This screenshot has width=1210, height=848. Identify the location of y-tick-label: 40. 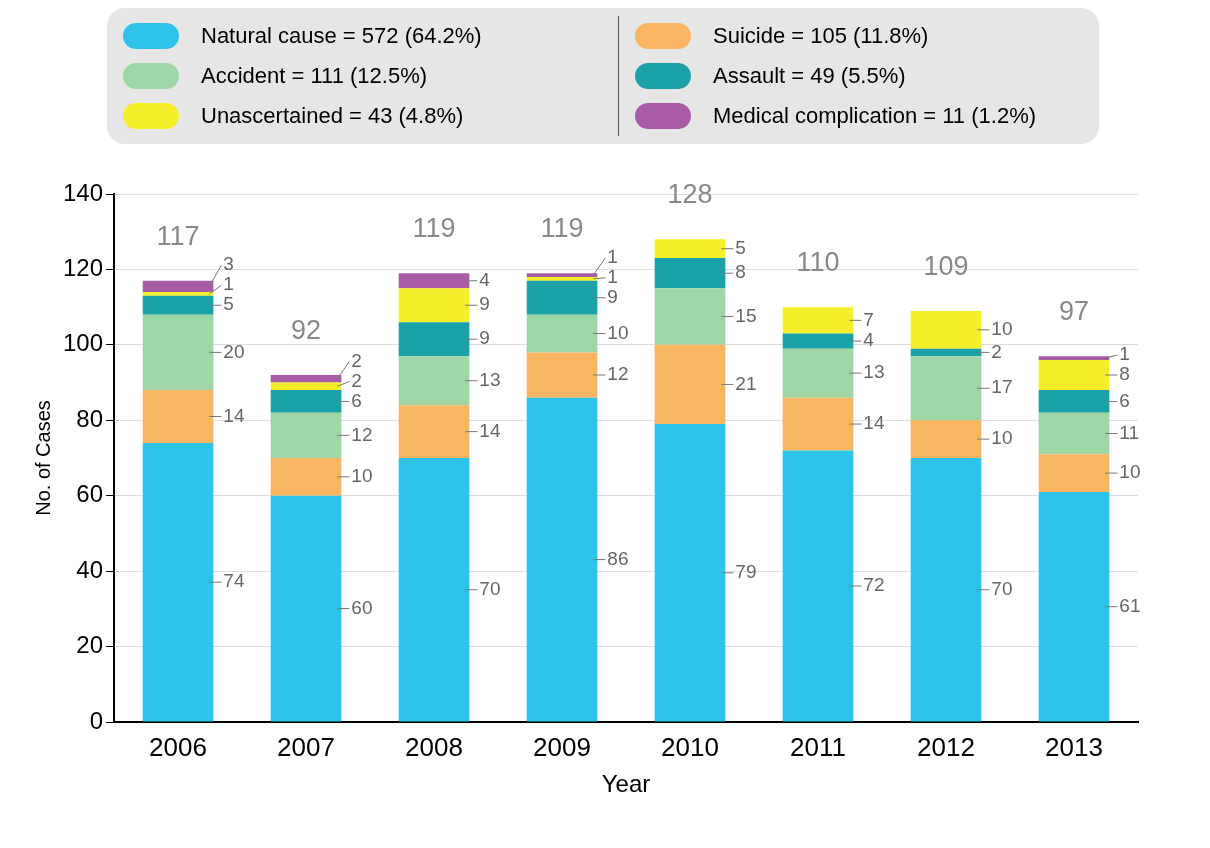
(90, 569).